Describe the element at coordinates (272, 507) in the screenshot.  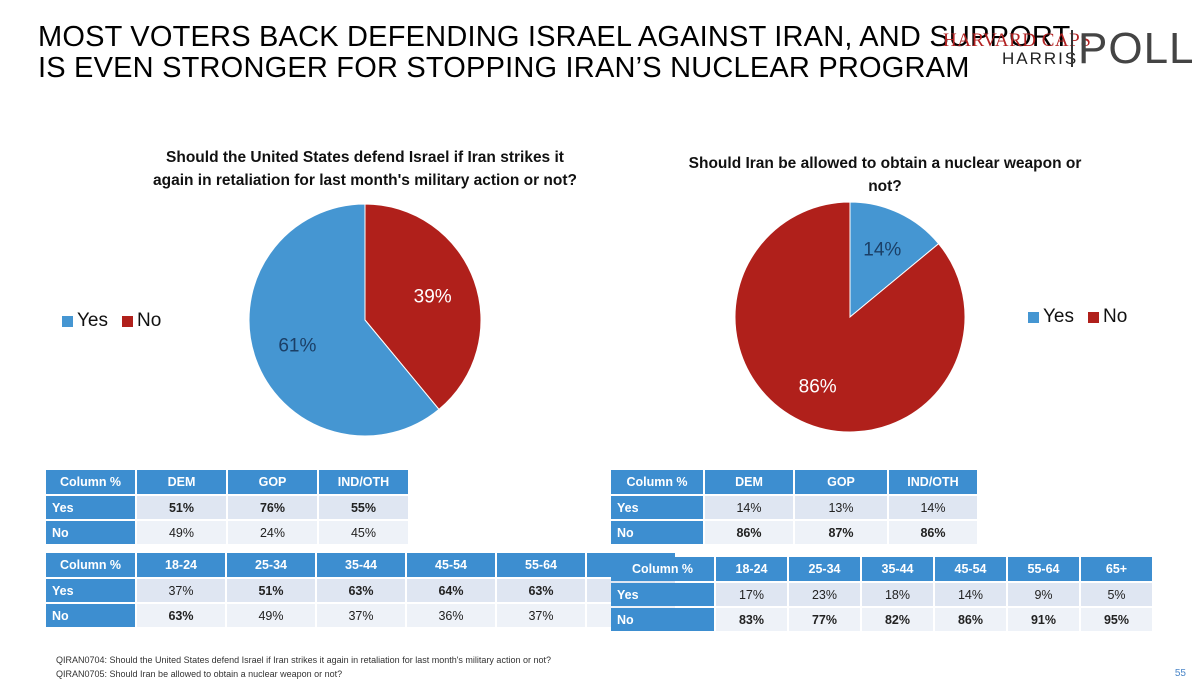
I see `table-cell: 76%` at that location.